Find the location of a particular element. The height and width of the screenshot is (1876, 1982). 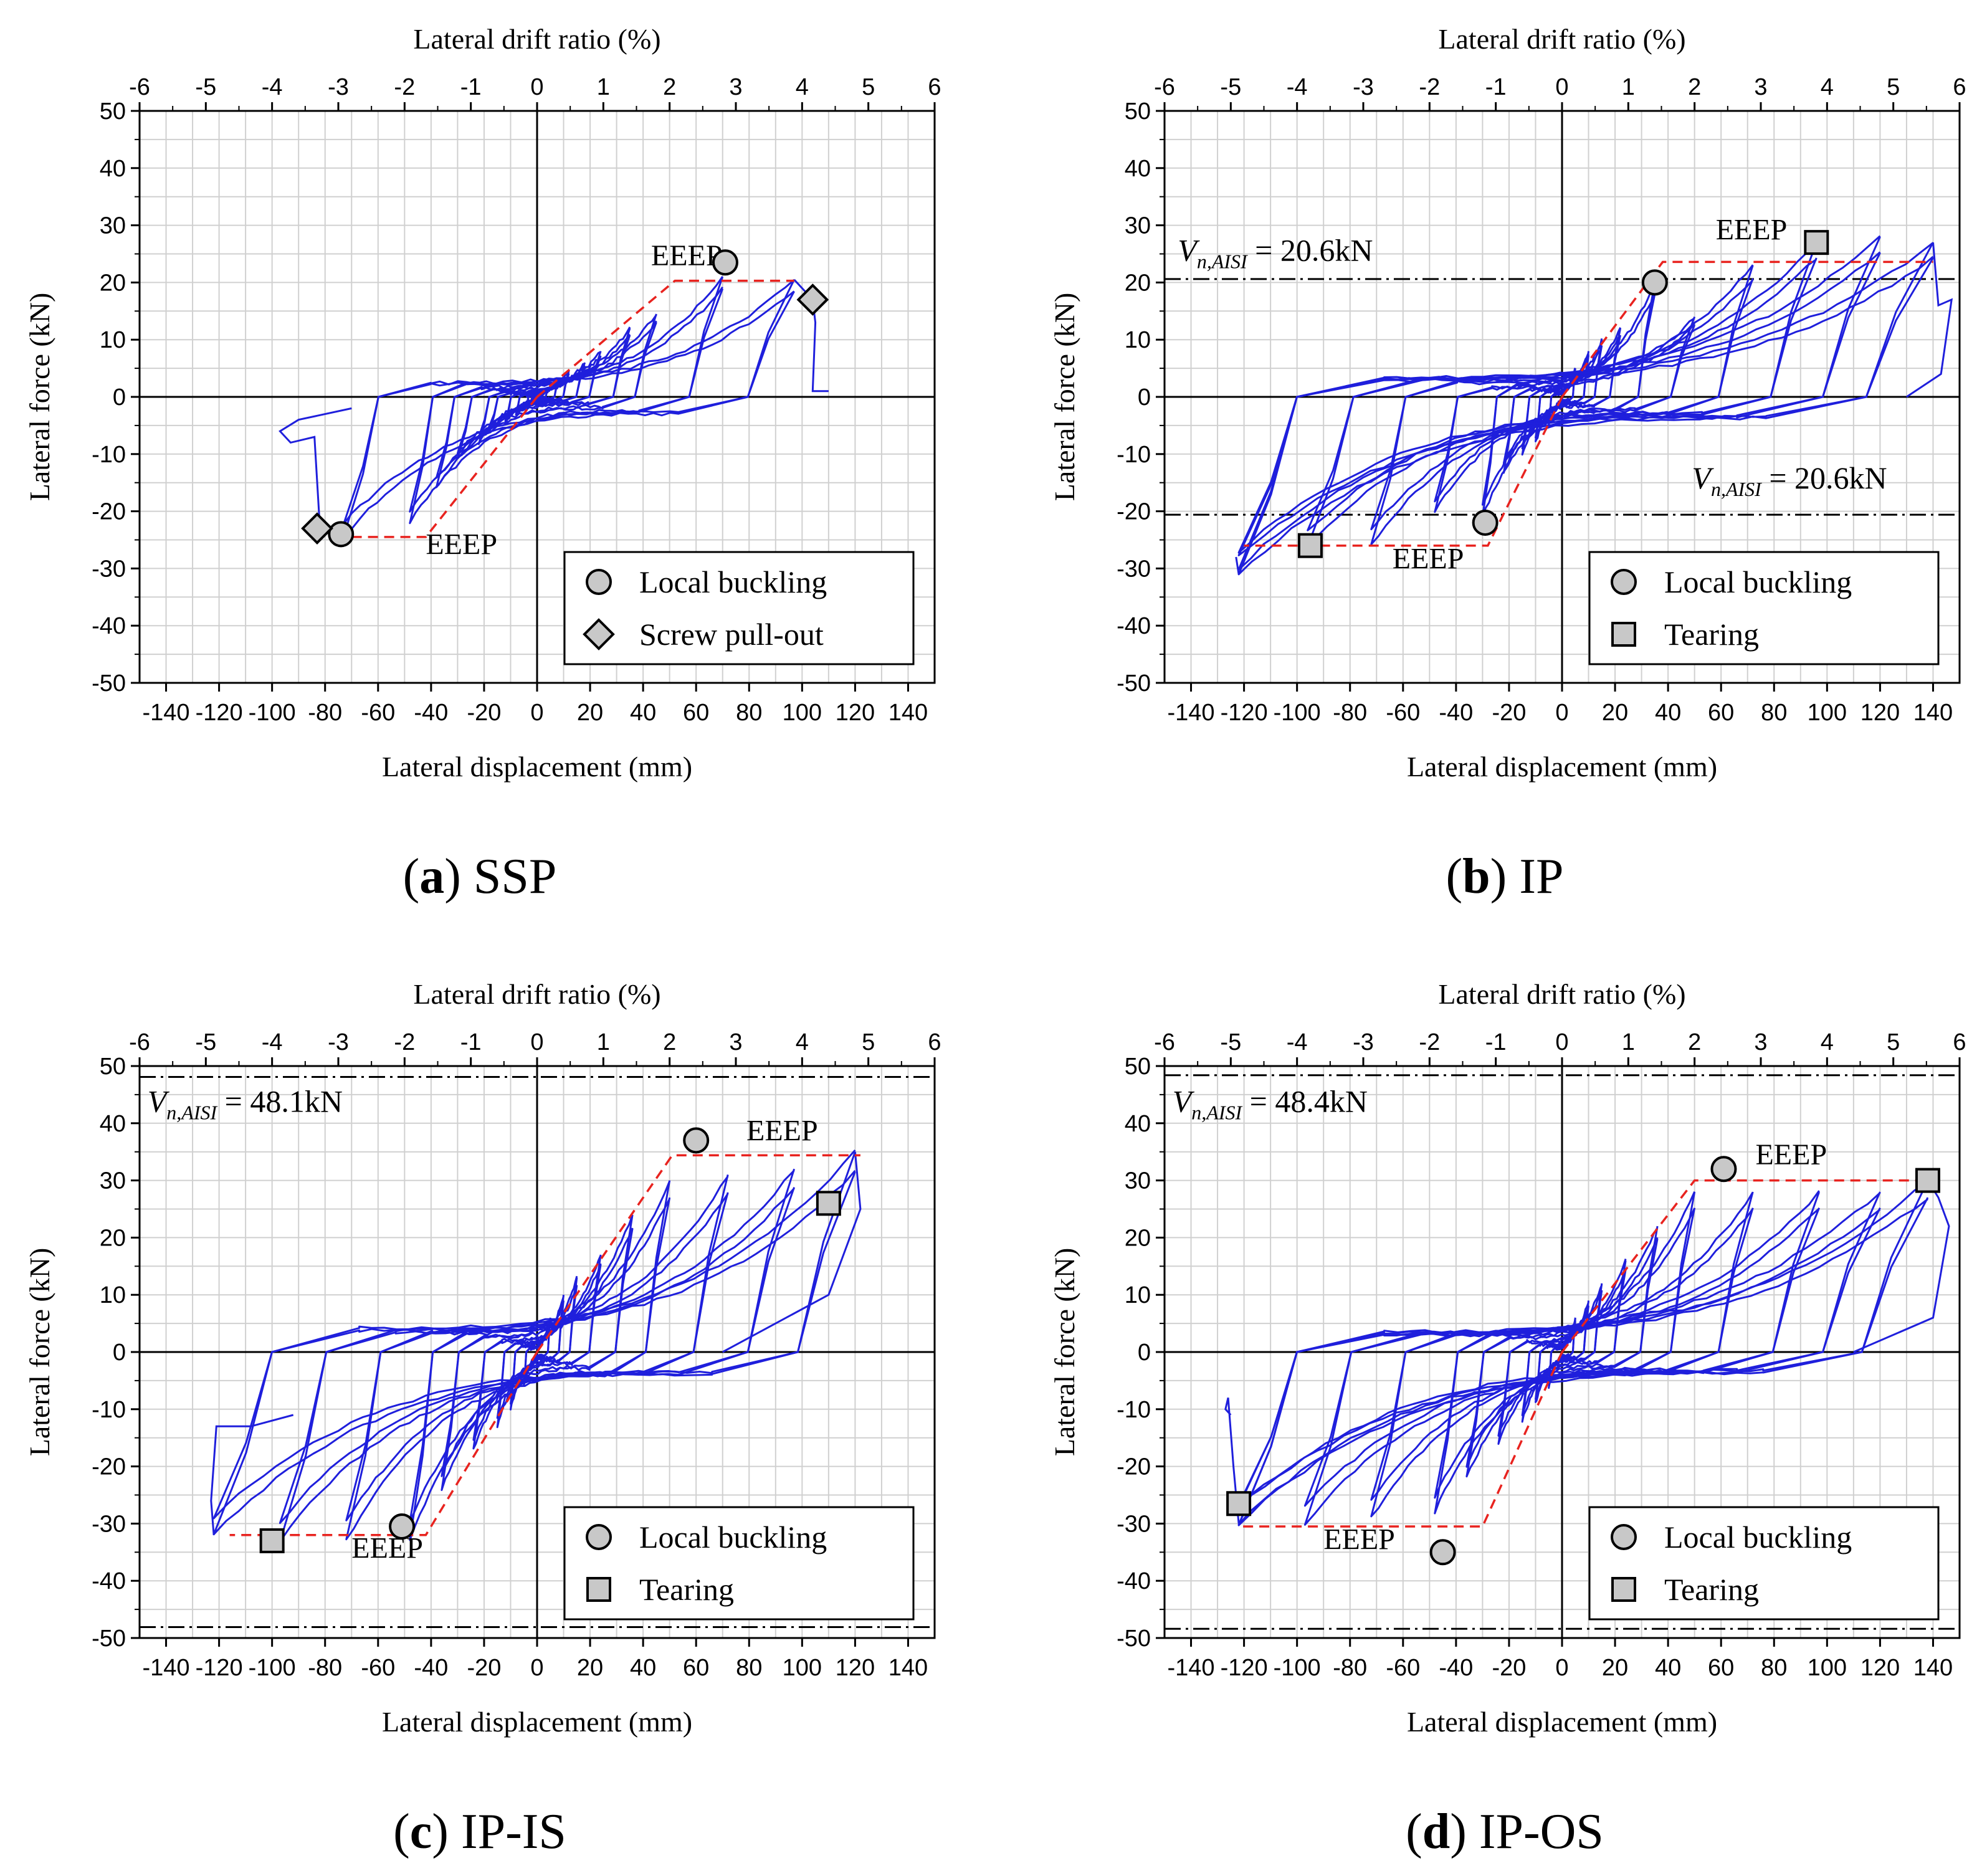

legend-box is located at coordinates (1764, 608).